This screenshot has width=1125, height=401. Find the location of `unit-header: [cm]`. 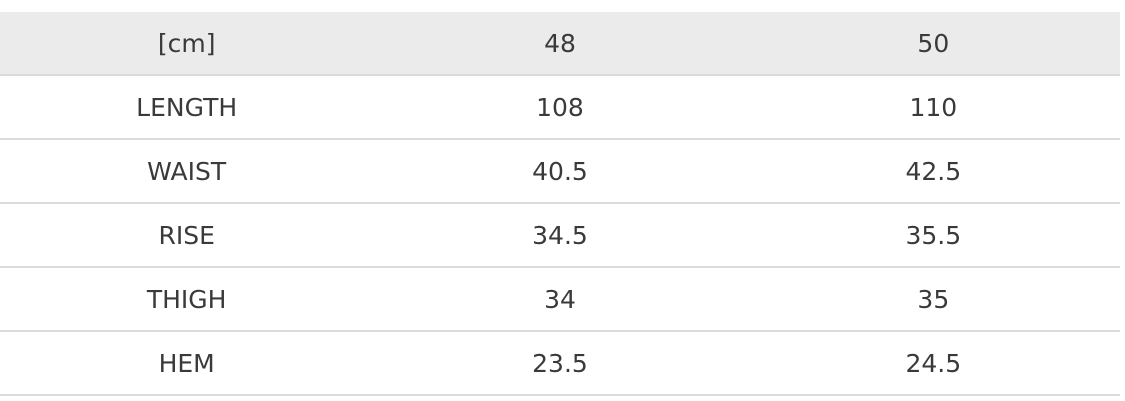

unit-header: [cm] is located at coordinates (187, 44).